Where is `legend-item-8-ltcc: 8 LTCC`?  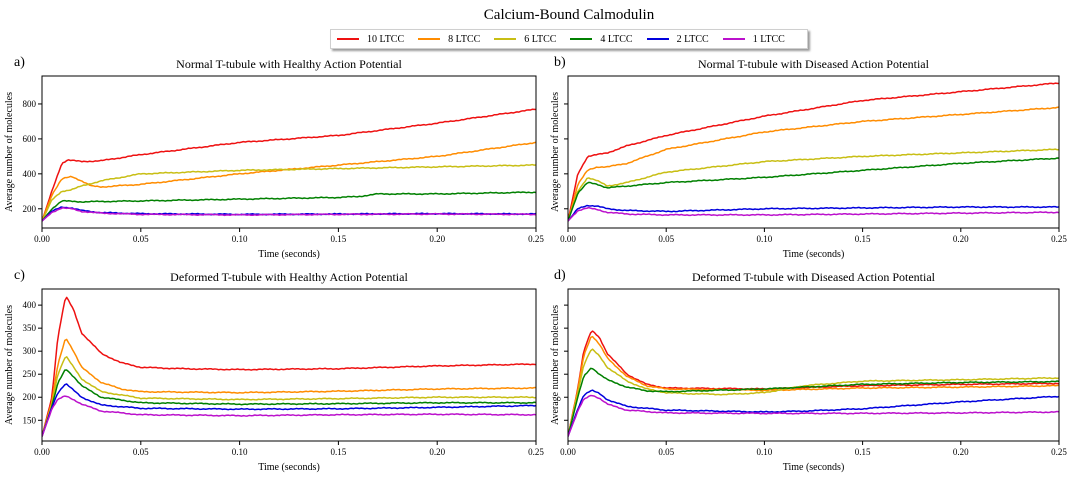
legend-item-8-ltcc: 8 LTCC is located at coordinates (449, 39).